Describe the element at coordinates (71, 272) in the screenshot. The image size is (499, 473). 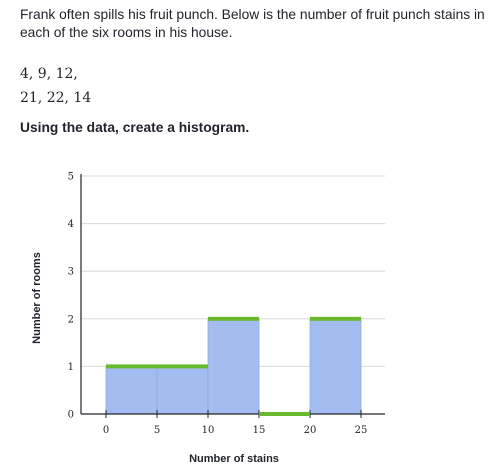
I see `y-tick-label: 3` at that location.